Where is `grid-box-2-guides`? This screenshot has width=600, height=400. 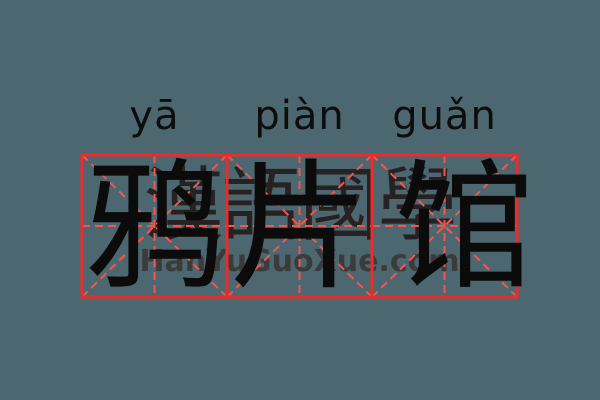
grid-box-2-guides is located at coordinates (299, 226).